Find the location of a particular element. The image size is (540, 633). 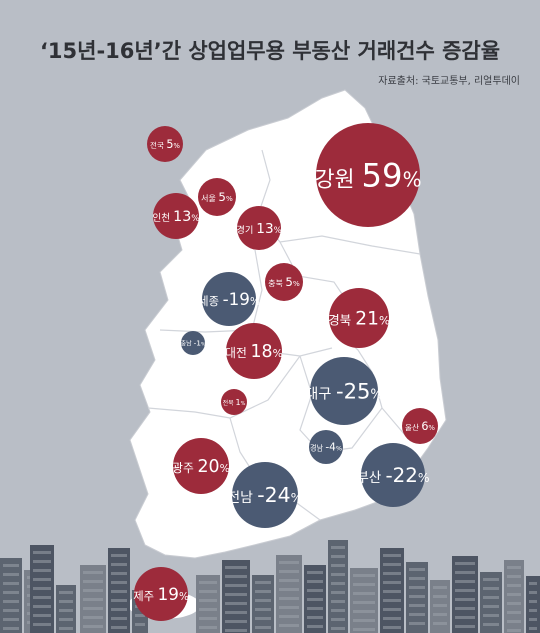

city-skyline is located at coordinates (270, 586).